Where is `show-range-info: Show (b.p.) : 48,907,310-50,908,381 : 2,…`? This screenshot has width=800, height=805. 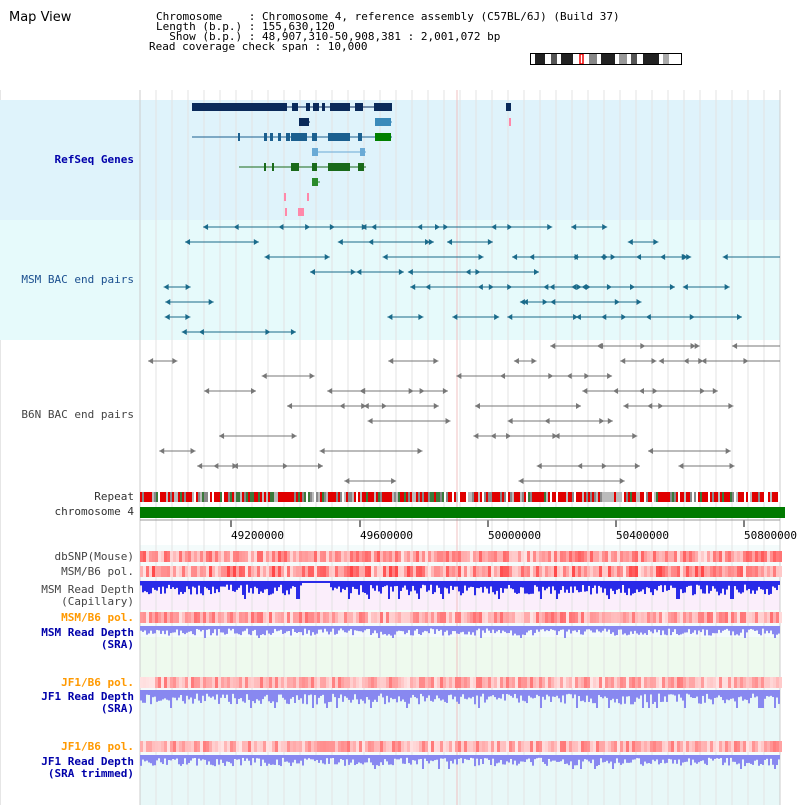
show-range-info: Show (b.p.) : 48,907,310-50,908,381 : 2,… is located at coordinates (328, 36).